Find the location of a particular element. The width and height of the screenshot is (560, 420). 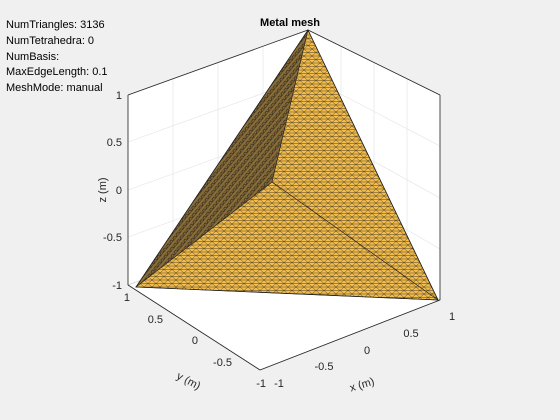

y-axis-label: y (m) is located at coordinates (189, 381).